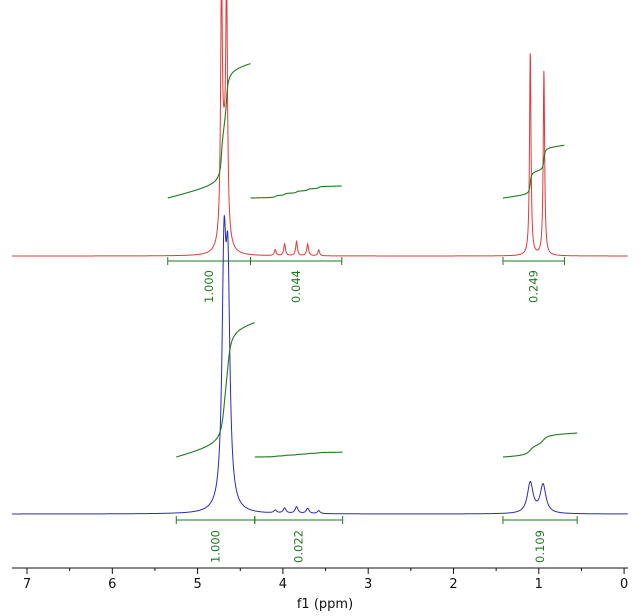  What do you see at coordinates (299, 507) in the screenshot?
I see `integral-region: 0.022` at bounding box center [299, 507].